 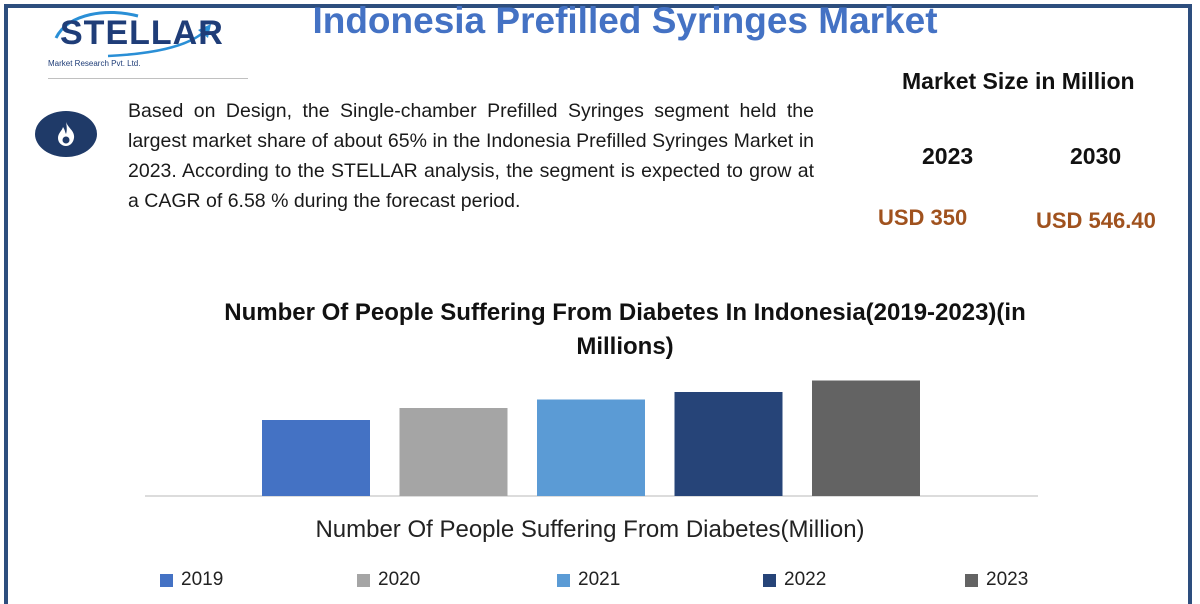 What do you see at coordinates (923, 217) in the screenshot?
I see `market-value-2023: USD 350` at bounding box center [923, 217].